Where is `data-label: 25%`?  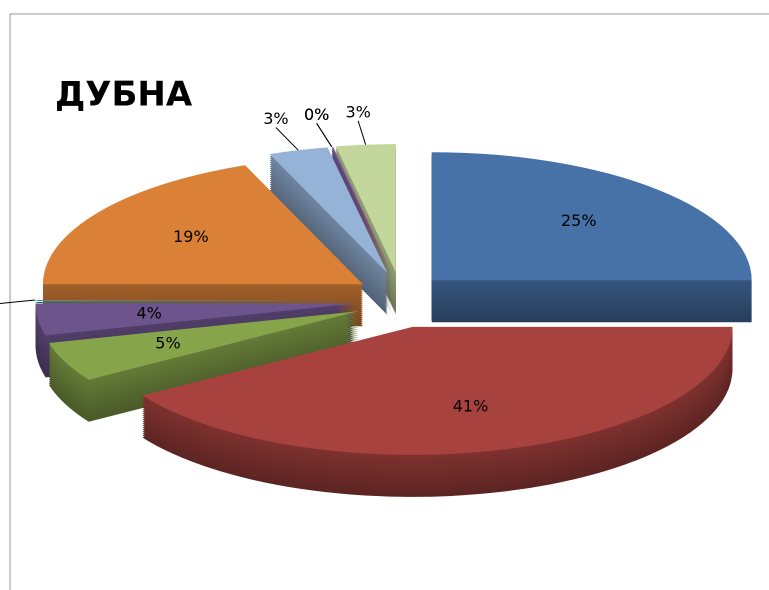
data-label: 25% is located at coordinates (579, 220).